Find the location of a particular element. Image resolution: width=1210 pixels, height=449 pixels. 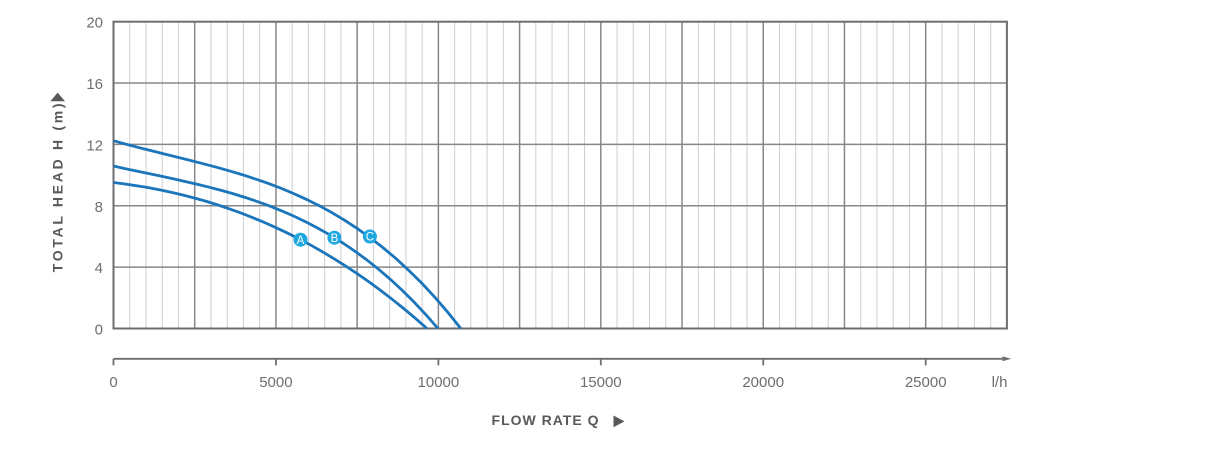

svg-text: 15000 is located at coordinates (601, 382).